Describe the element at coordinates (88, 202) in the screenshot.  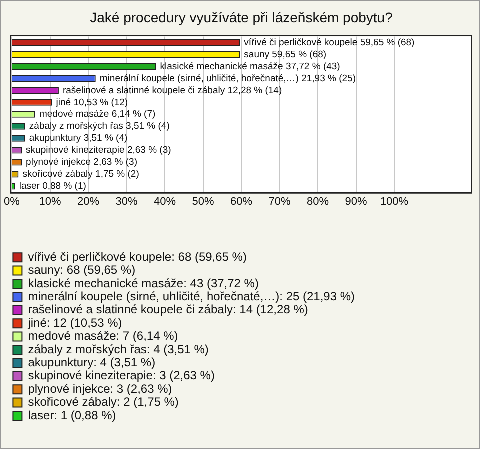
I see `x-tick-label: 20%` at that location.